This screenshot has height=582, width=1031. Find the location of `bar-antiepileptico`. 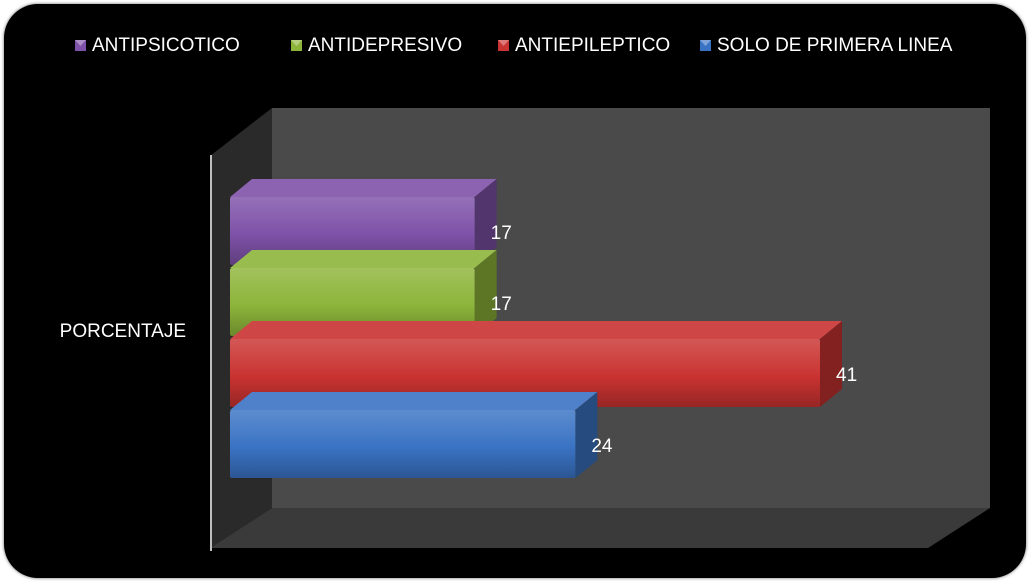

bar-antiepileptico is located at coordinates (536, 364).